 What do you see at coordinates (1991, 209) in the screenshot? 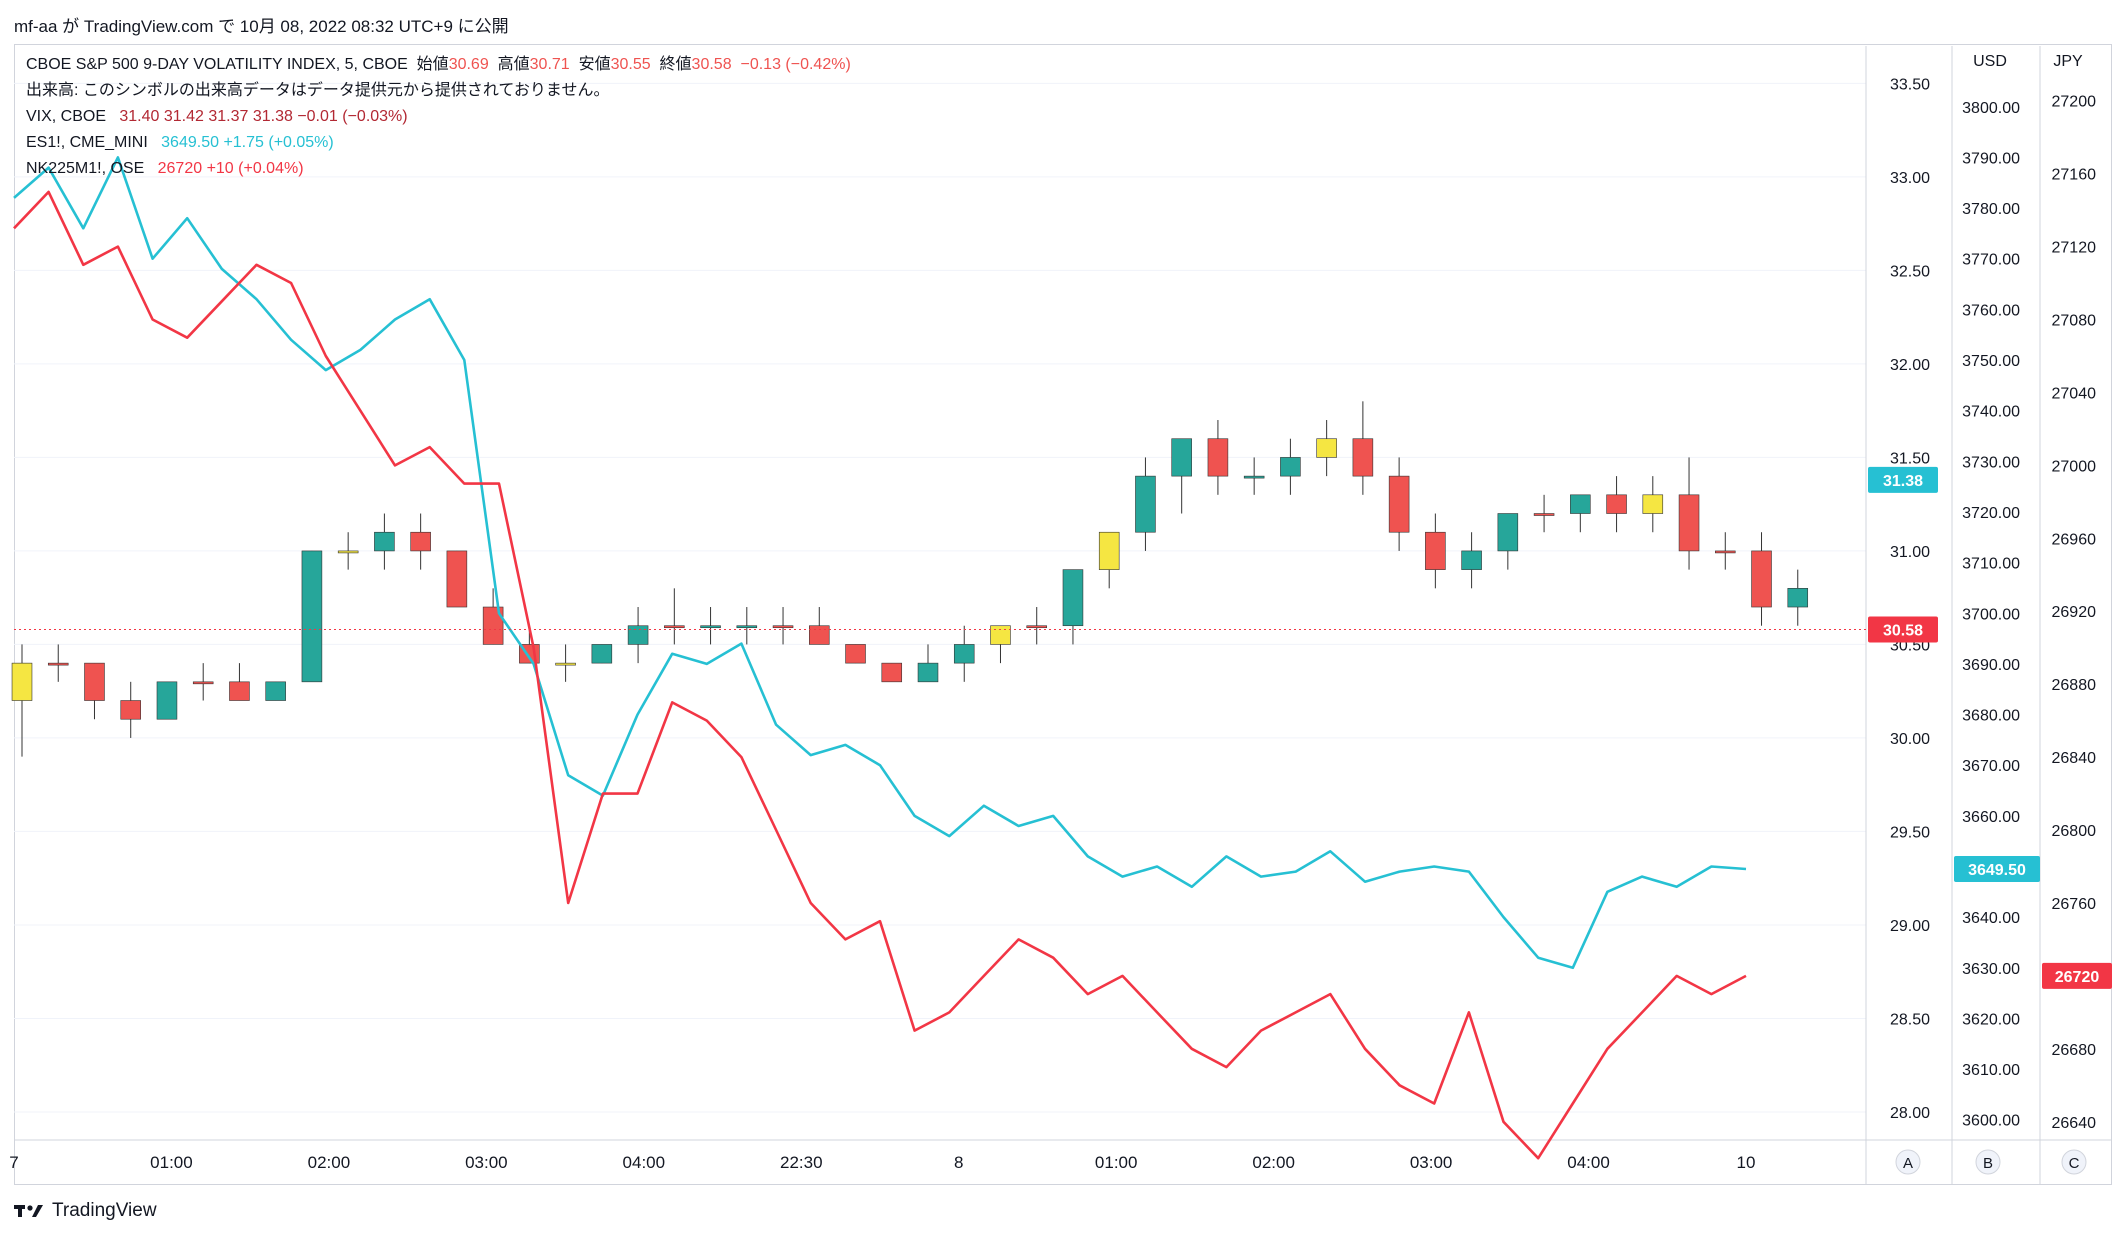
I see `usd-axis-tick: 3780.00` at bounding box center [1991, 209].